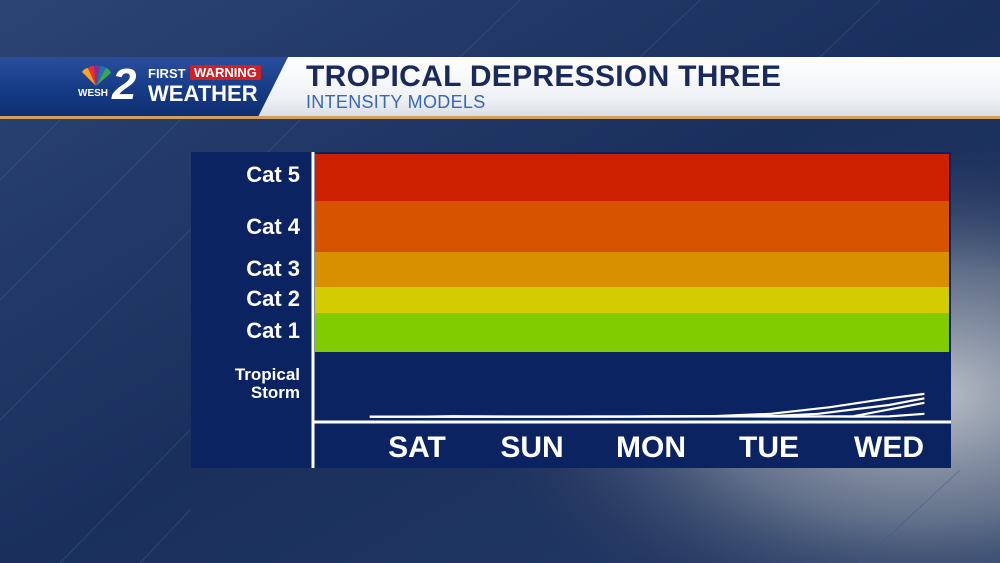 The image size is (1000, 563). What do you see at coordinates (225, 72) in the screenshot?
I see `logo-warning-badge: WARNING` at bounding box center [225, 72].